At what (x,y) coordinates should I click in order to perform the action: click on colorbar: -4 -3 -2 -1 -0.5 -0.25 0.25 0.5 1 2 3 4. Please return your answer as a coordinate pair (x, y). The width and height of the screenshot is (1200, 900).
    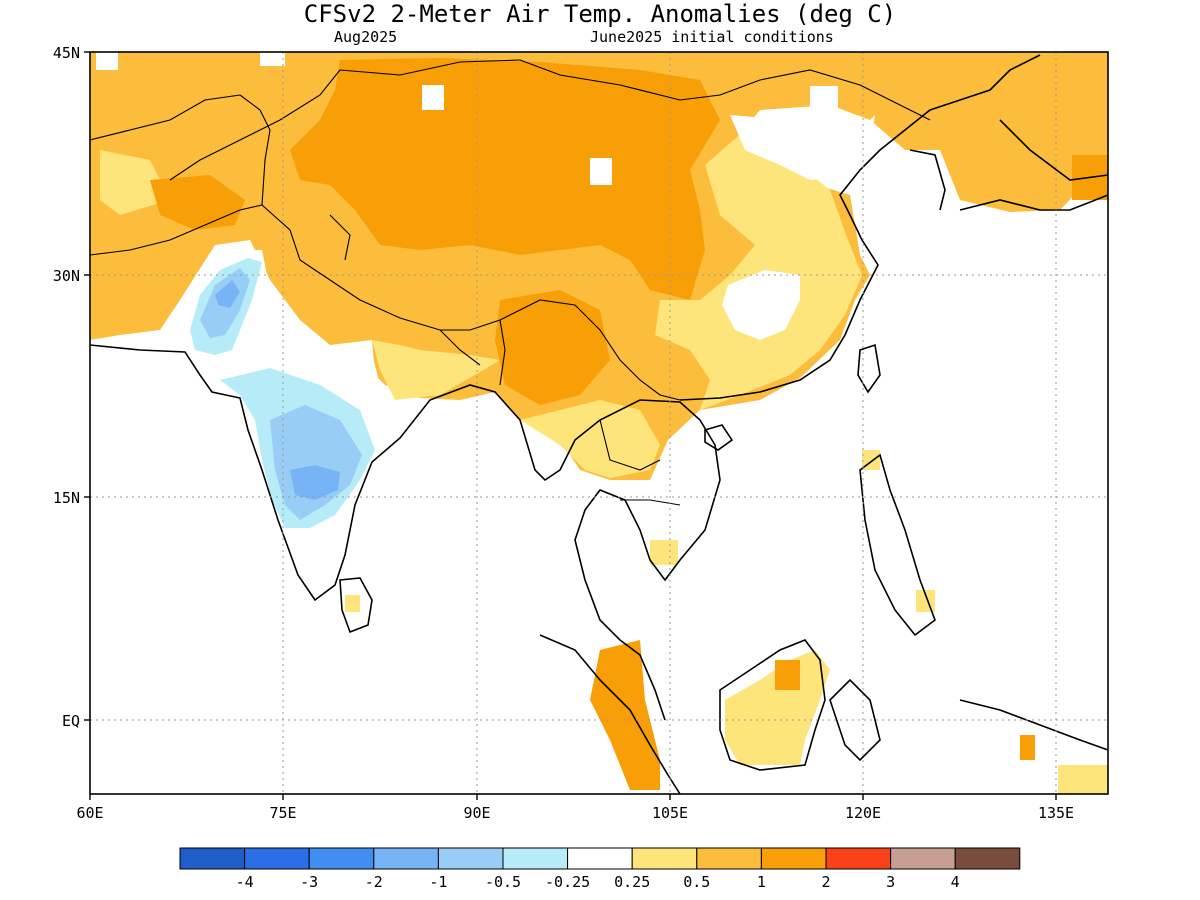
    Looking at the image, I should click on (600, 869).